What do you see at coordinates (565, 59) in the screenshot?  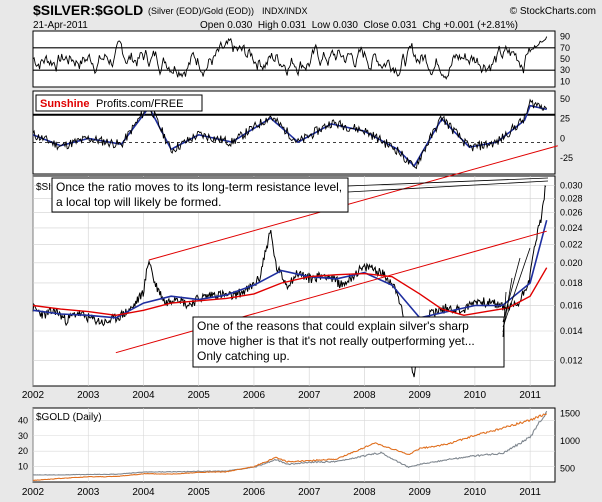 I see `rsi-tick-label-50: 50` at bounding box center [565, 59].